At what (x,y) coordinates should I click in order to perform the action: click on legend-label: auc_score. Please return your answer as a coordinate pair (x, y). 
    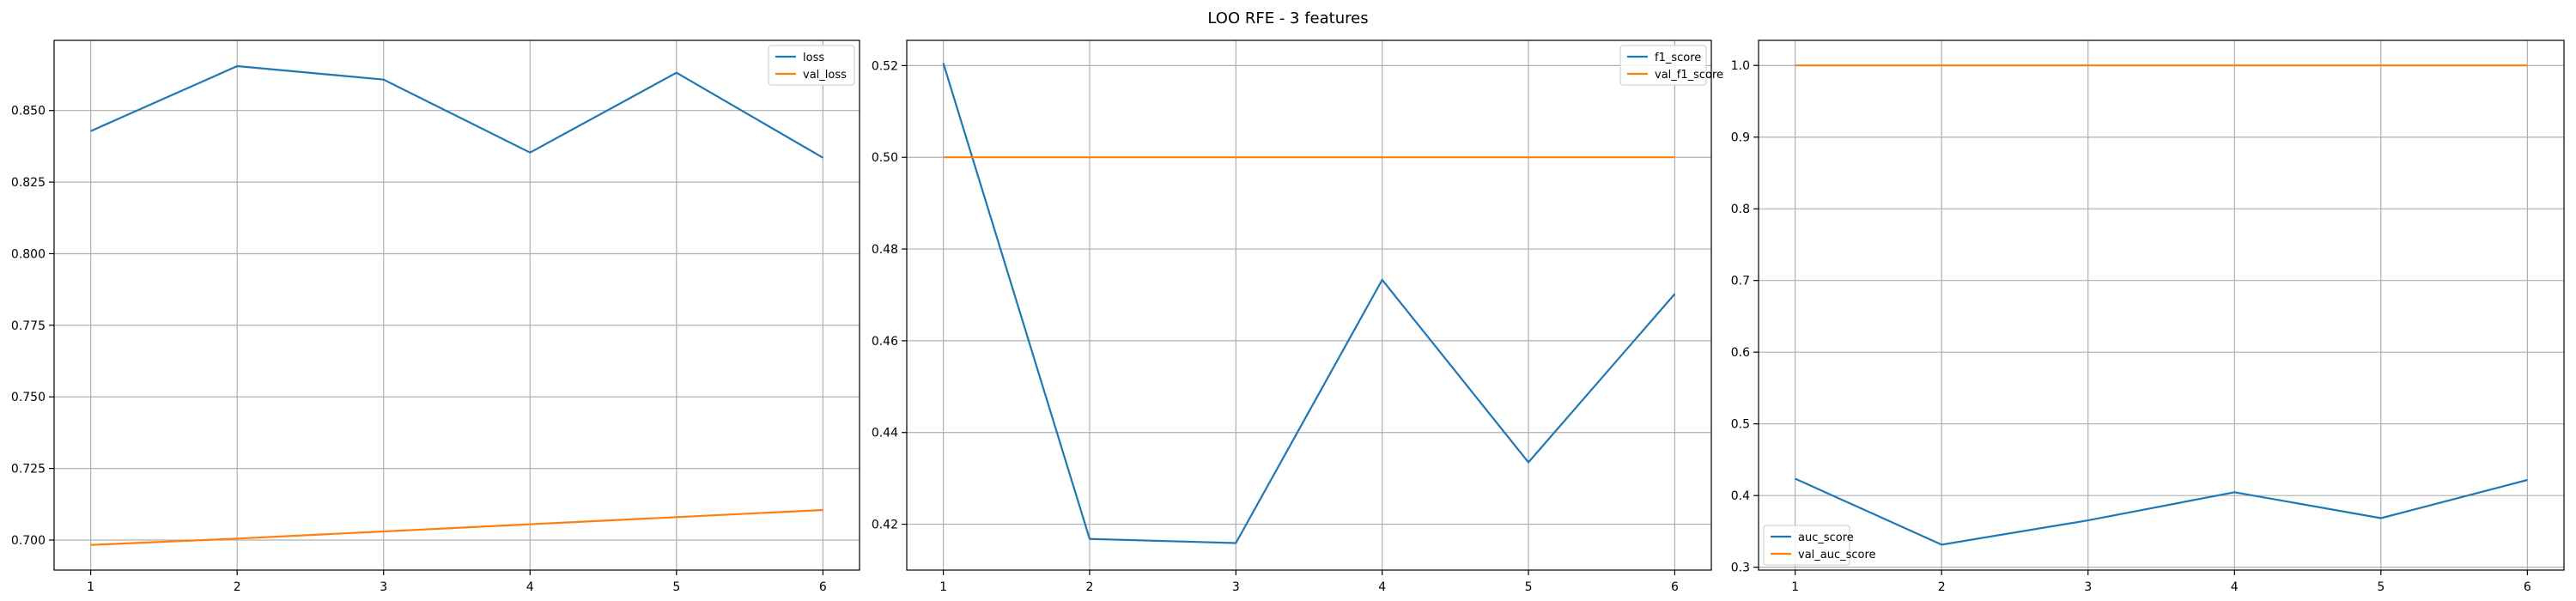
    Looking at the image, I should click on (1826, 537).